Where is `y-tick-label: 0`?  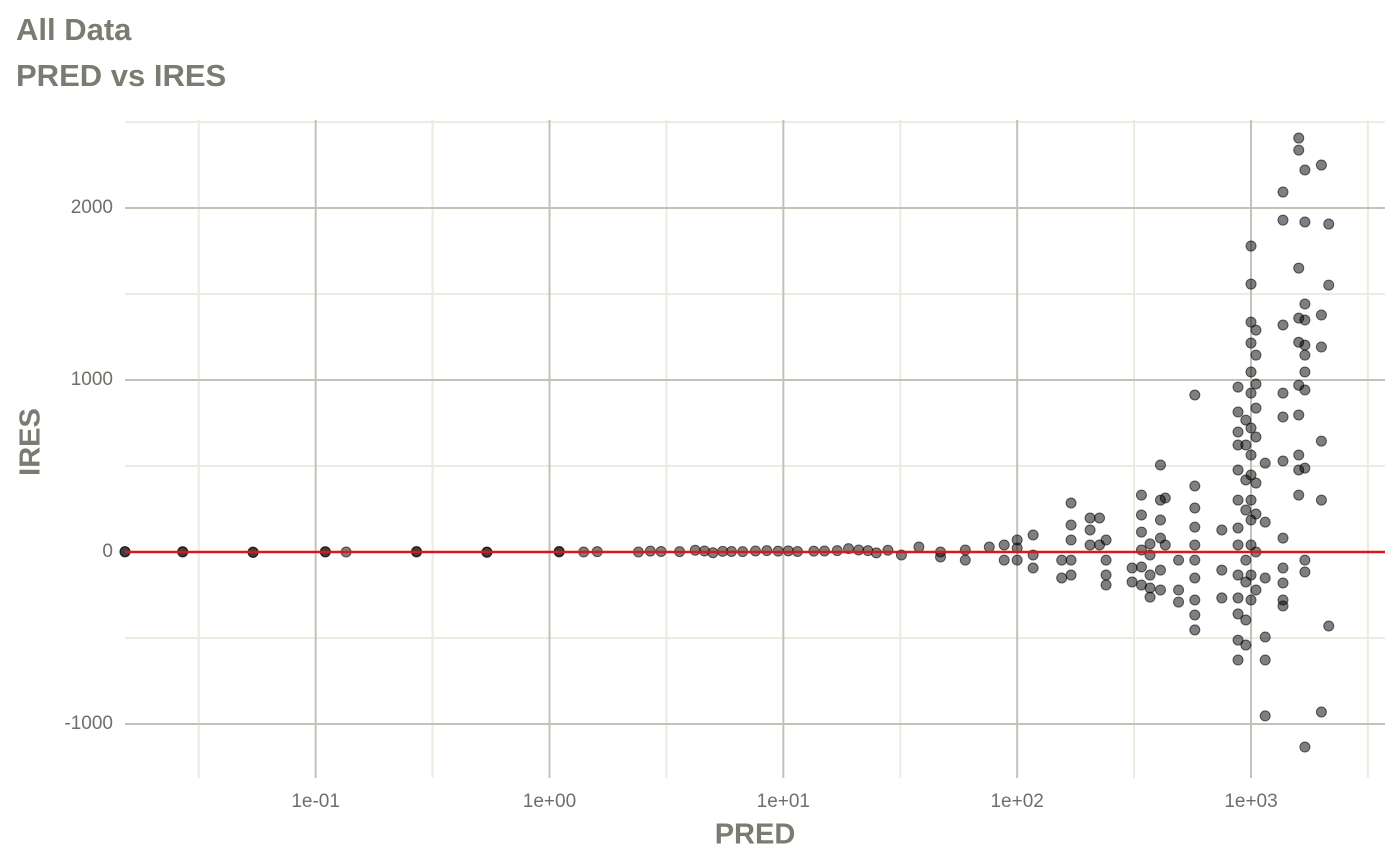
y-tick-label: 0 is located at coordinates (107, 551).